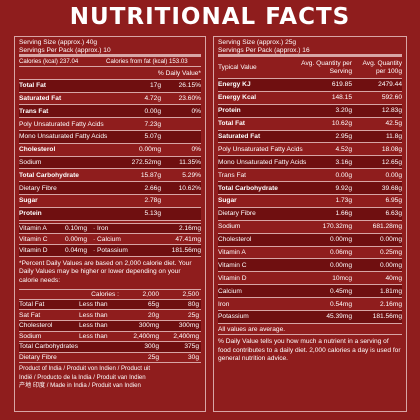  What do you see at coordinates (237, 98) in the screenshot?
I see `nutrient-name: Energy Kcal` at bounding box center [237, 98].